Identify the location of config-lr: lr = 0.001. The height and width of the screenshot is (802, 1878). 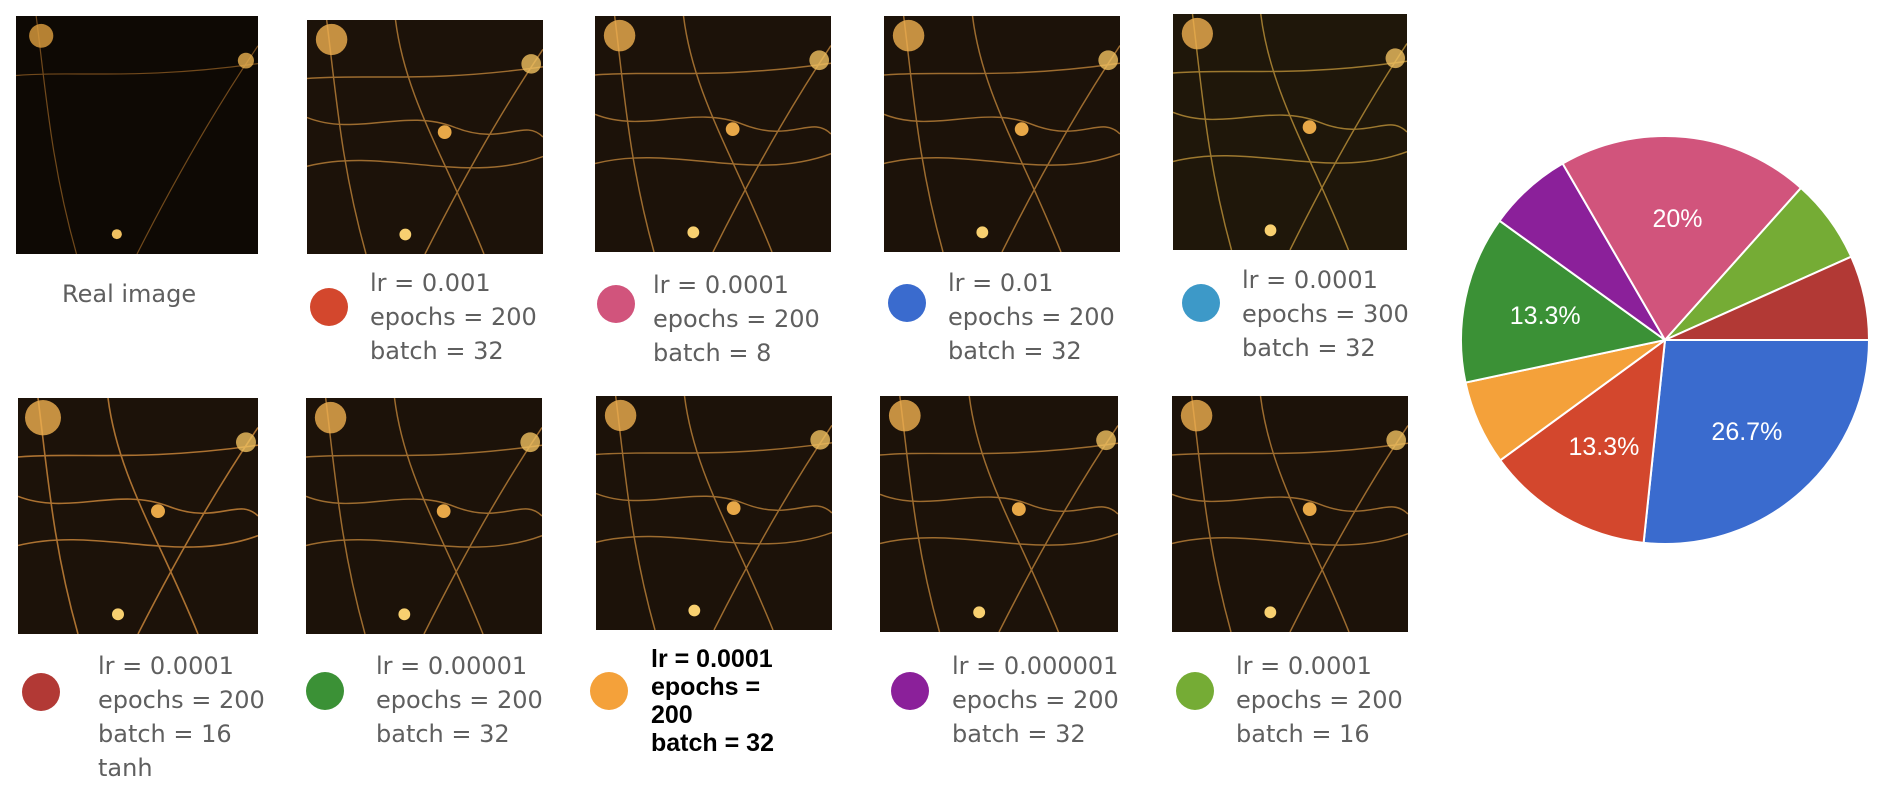
(430, 283).